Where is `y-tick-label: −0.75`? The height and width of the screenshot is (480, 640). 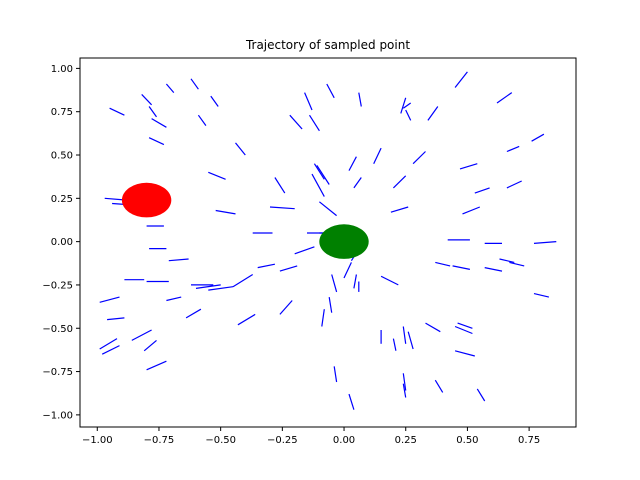 y-tick-label: −0.75 is located at coordinates (57, 372).